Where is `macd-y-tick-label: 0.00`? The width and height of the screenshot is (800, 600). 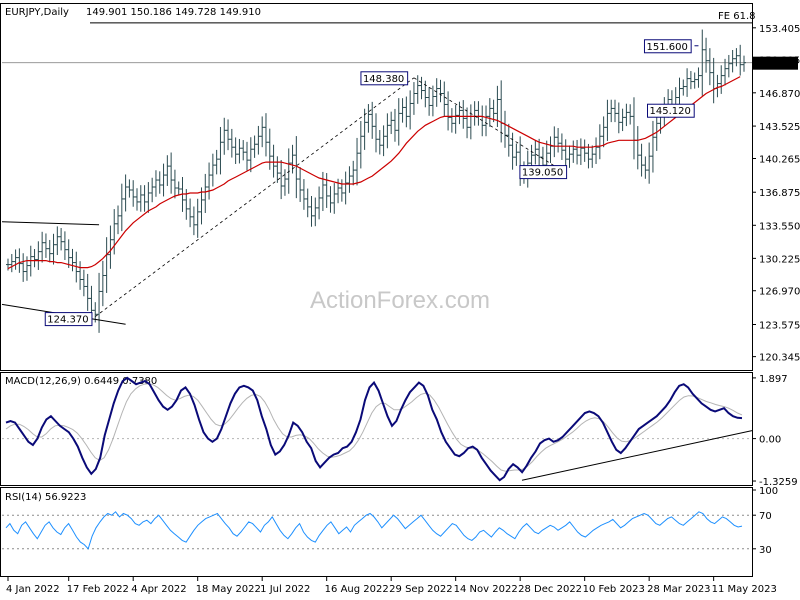
macd-y-tick-label: 0.00 is located at coordinates (770, 440).